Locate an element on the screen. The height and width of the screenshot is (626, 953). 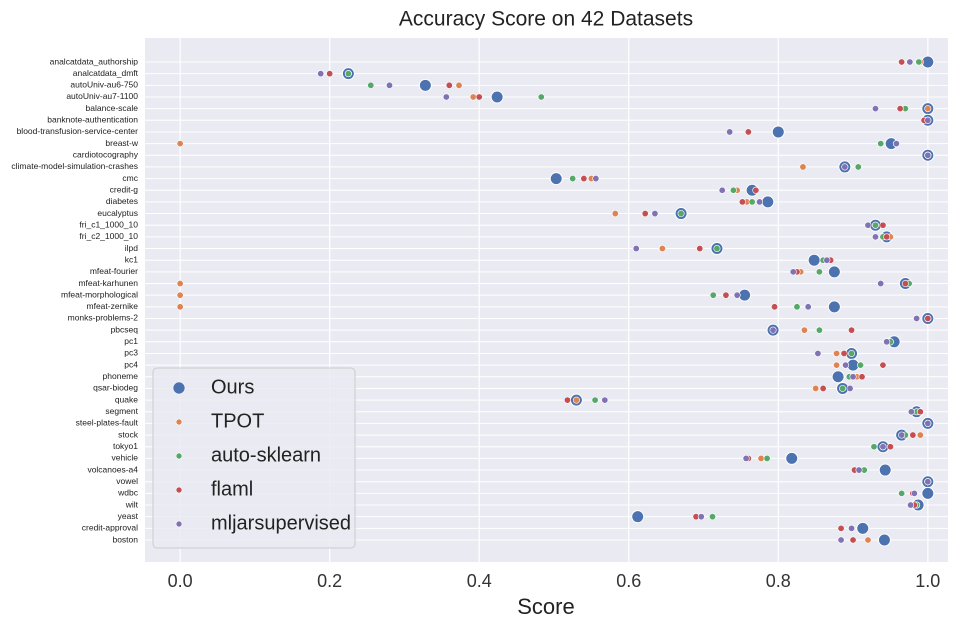
chart-title: Accuracy Score on 42 Datasets is located at coordinates (546, 19).